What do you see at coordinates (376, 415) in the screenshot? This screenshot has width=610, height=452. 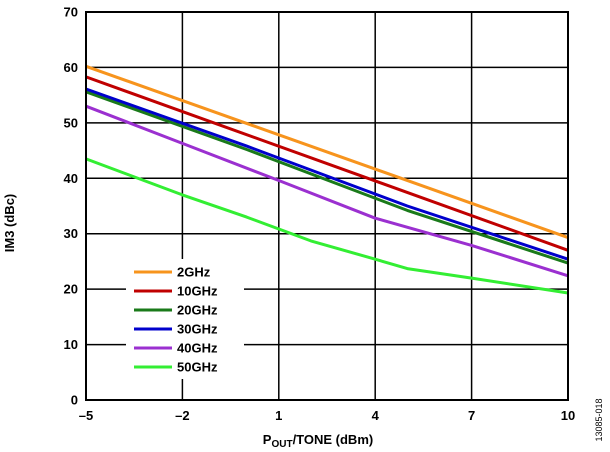 I see `x-tick-label: 4` at bounding box center [376, 415].